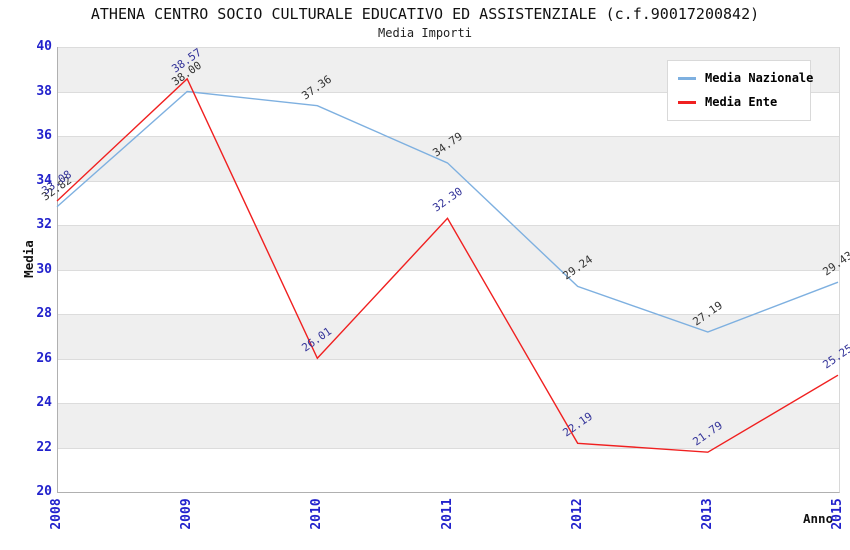  What do you see at coordinates (317, 514) in the screenshot?
I see `x-tick-label: 2010` at bounding box center [317, 514].